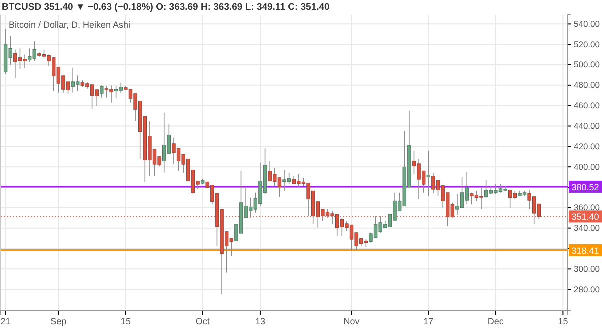 This screenshot has width=602, height=331. What do you see at coordinates (587, 44) in the screenshot?
I see `y-tick-label: 520.00` at bounding box center [587, 44].